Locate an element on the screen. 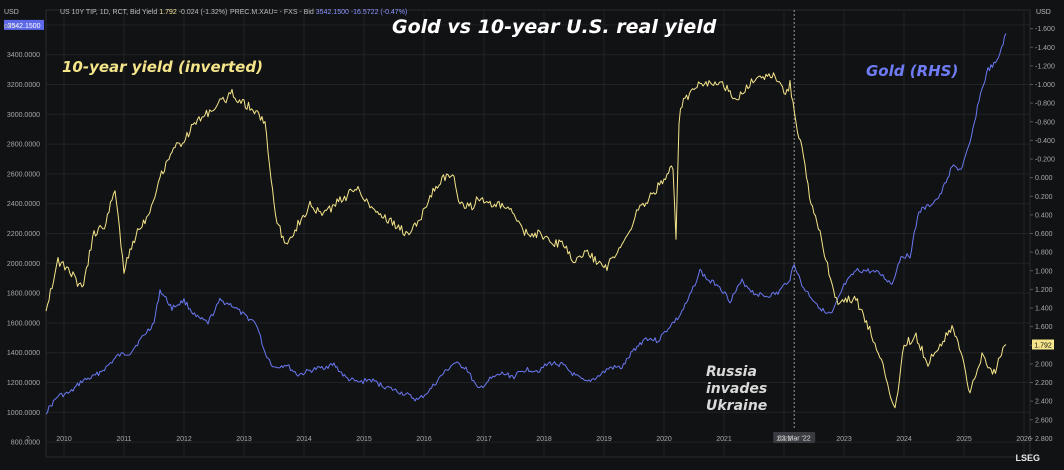 This screenshot has width=1064, height=470. crosshair-date-label: 03 Mar '22 is located at coordinates (794, 439).